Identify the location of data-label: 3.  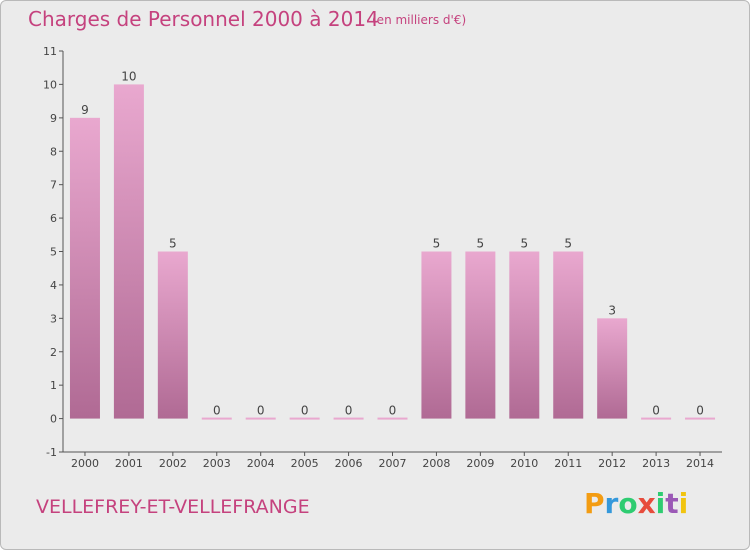
(612, 310).